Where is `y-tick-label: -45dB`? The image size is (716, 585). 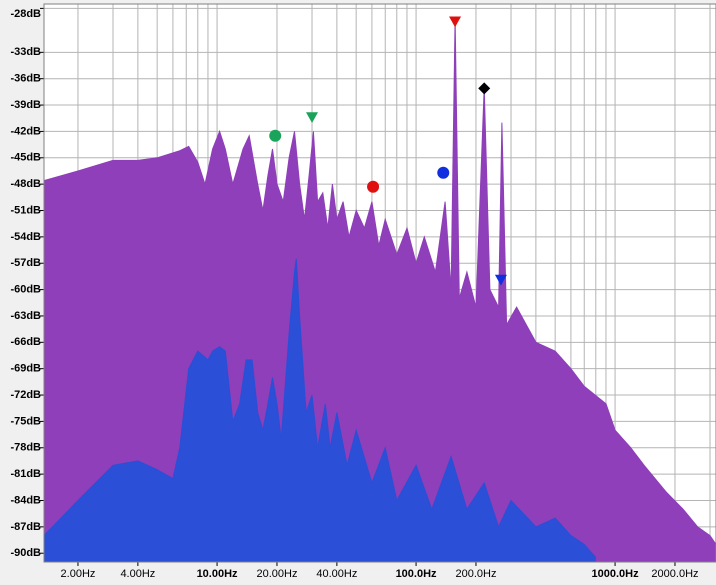
y-tick-label: -45dB is located at coordinates (25, 158).